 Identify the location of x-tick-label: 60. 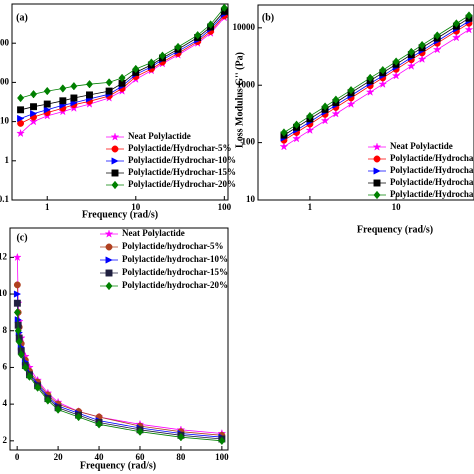
(140, 457).